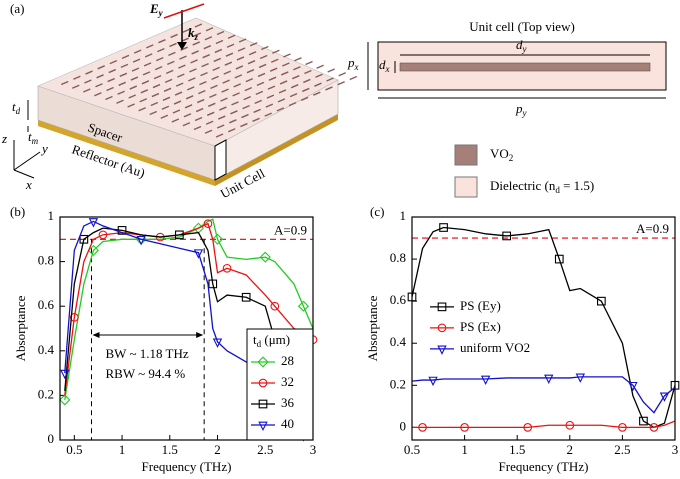  What do you see at coordinates (275, 339) in the screenshot?
I see `legend-title-rest: (μm)` at bounding box center [275, 339].